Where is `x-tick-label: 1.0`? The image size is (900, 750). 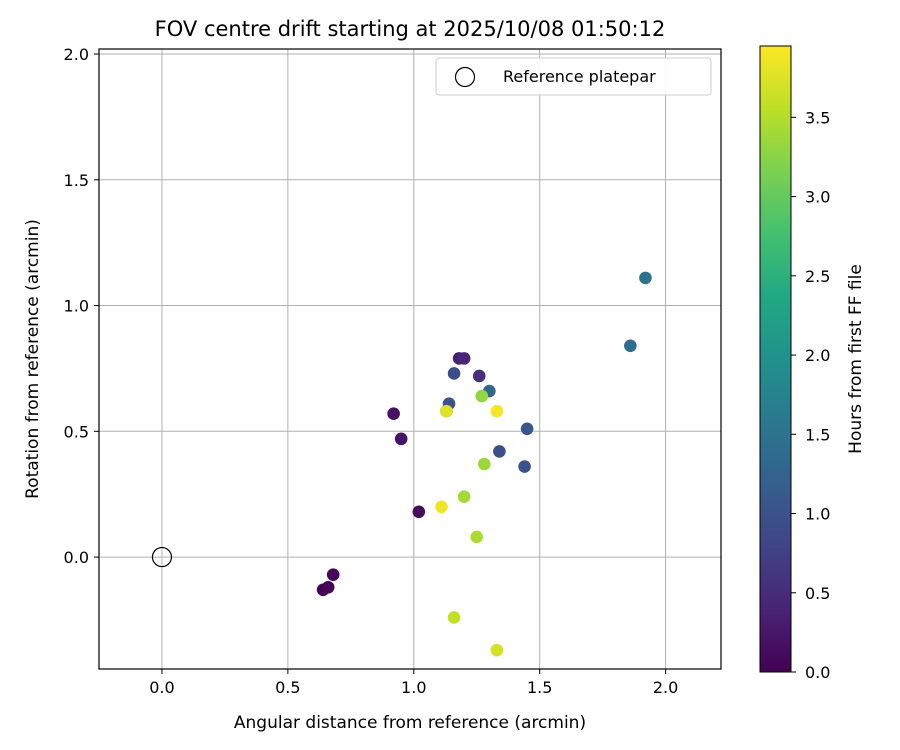
x-tick-label: 1.0 is located at coordinates (413, 687).